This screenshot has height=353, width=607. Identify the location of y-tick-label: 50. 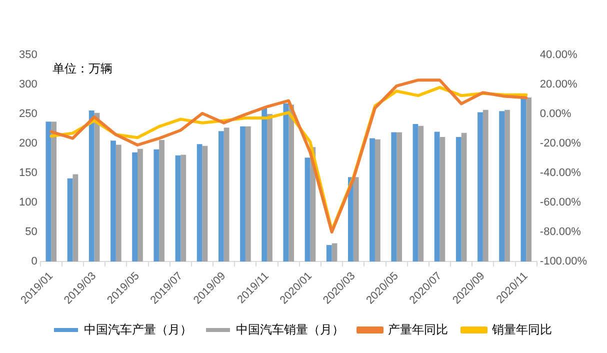
(31, 232).